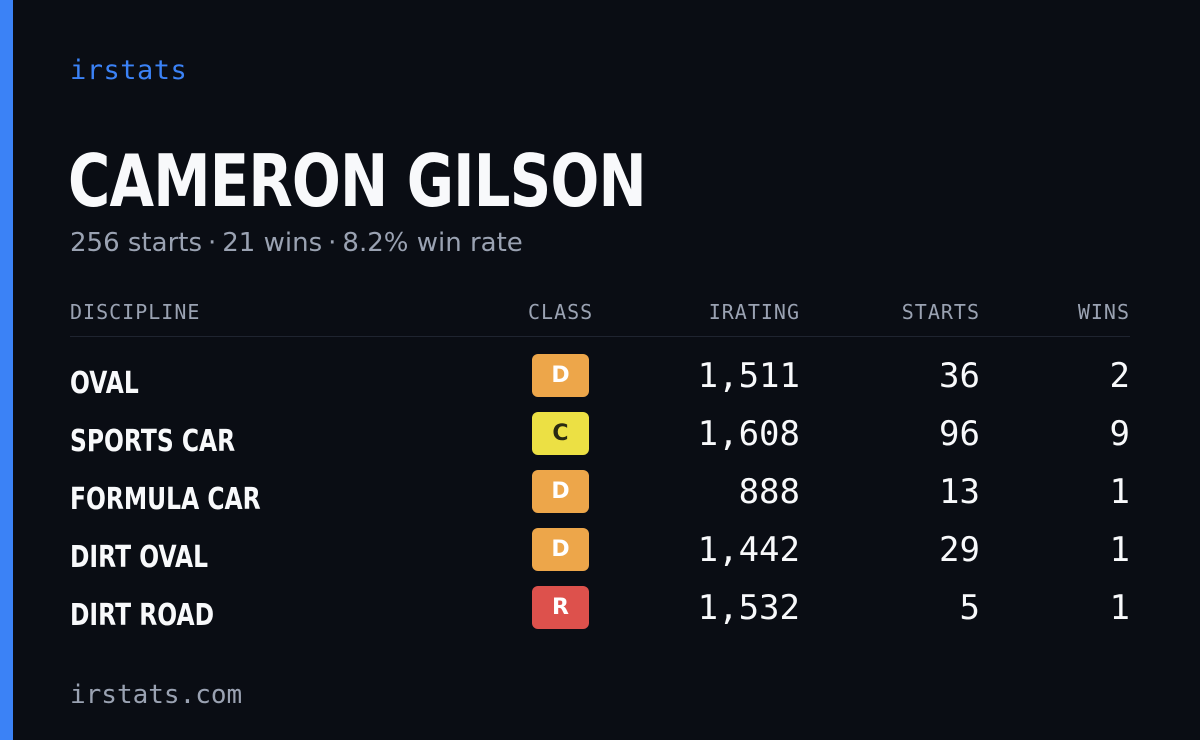  What do you see at coordinates (600, 611) in the screenshot?
I see `table-row: DIRT ROAD R 1,532 5 1` at bounding box center [600, 611].